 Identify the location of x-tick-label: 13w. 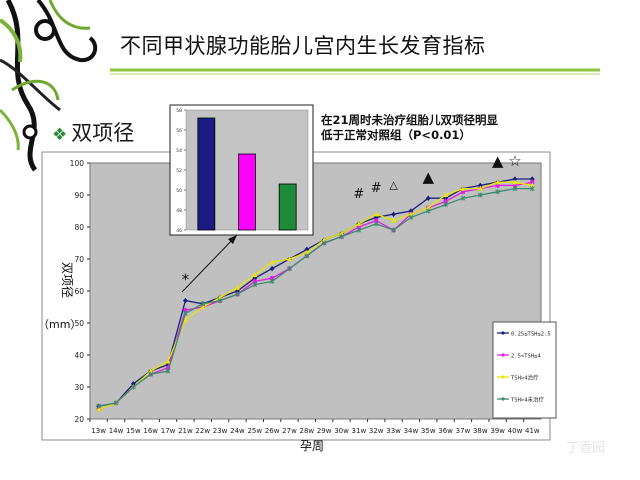
(98, 431).